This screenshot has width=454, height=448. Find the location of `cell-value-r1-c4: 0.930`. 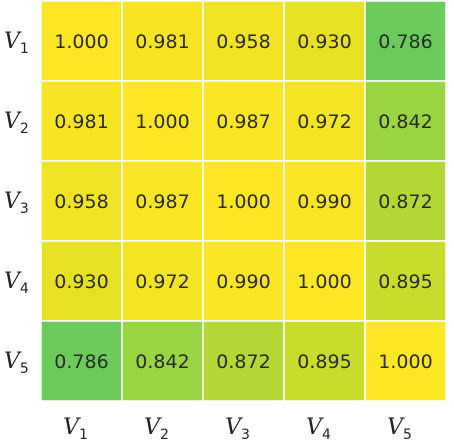

cell-value-r1-c4: 0.930 is located at coordinates (324, 42).